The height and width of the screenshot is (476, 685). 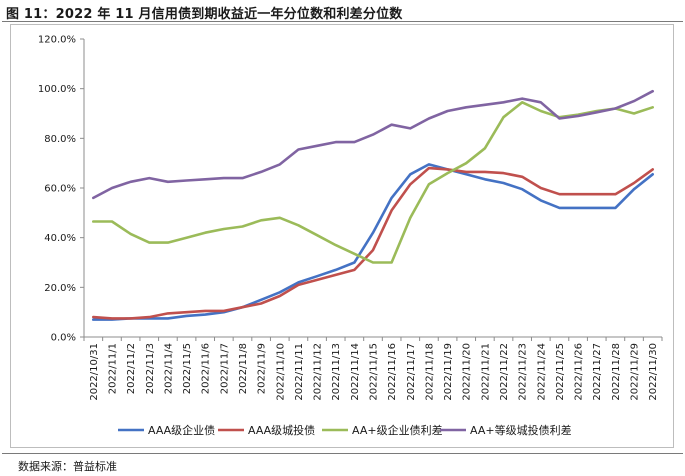 I want to click on x-axis-tick-label: 2022/11/1, so click(x=112, y=368).